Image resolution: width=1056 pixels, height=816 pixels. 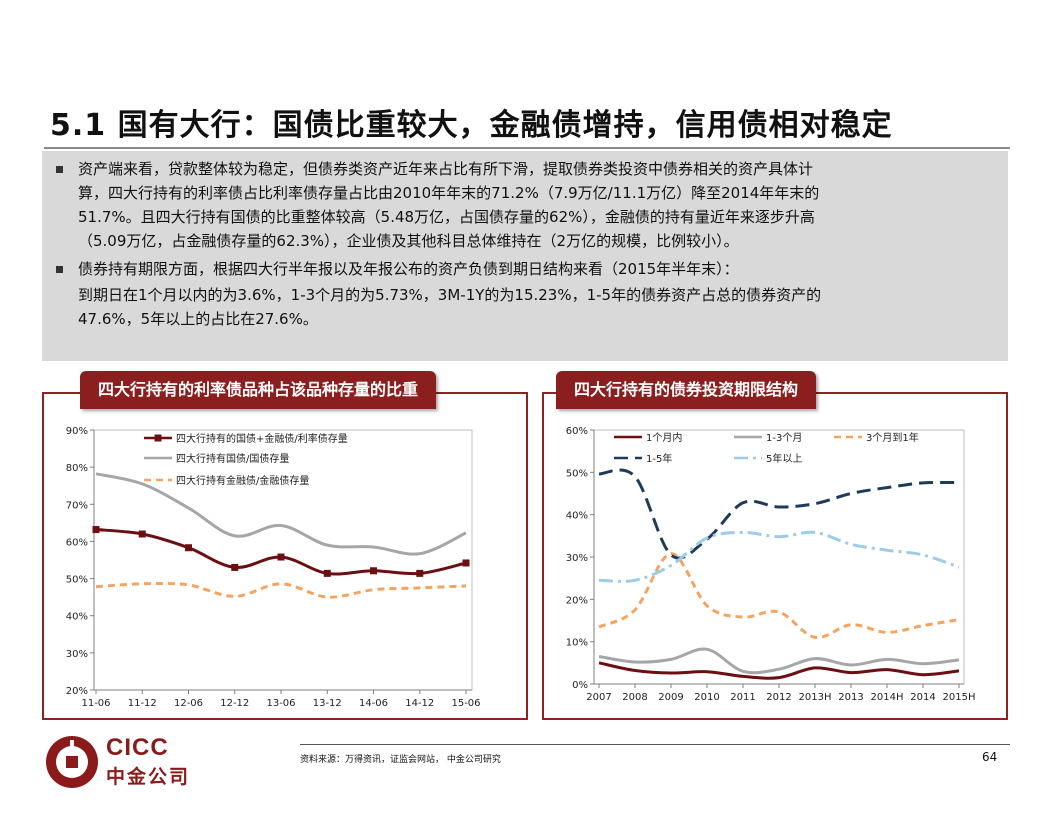 What do you see at coordinates (850, 697) in the screenshot?
I see `x-tick-label: 2013` at bounding box center [850, 697].